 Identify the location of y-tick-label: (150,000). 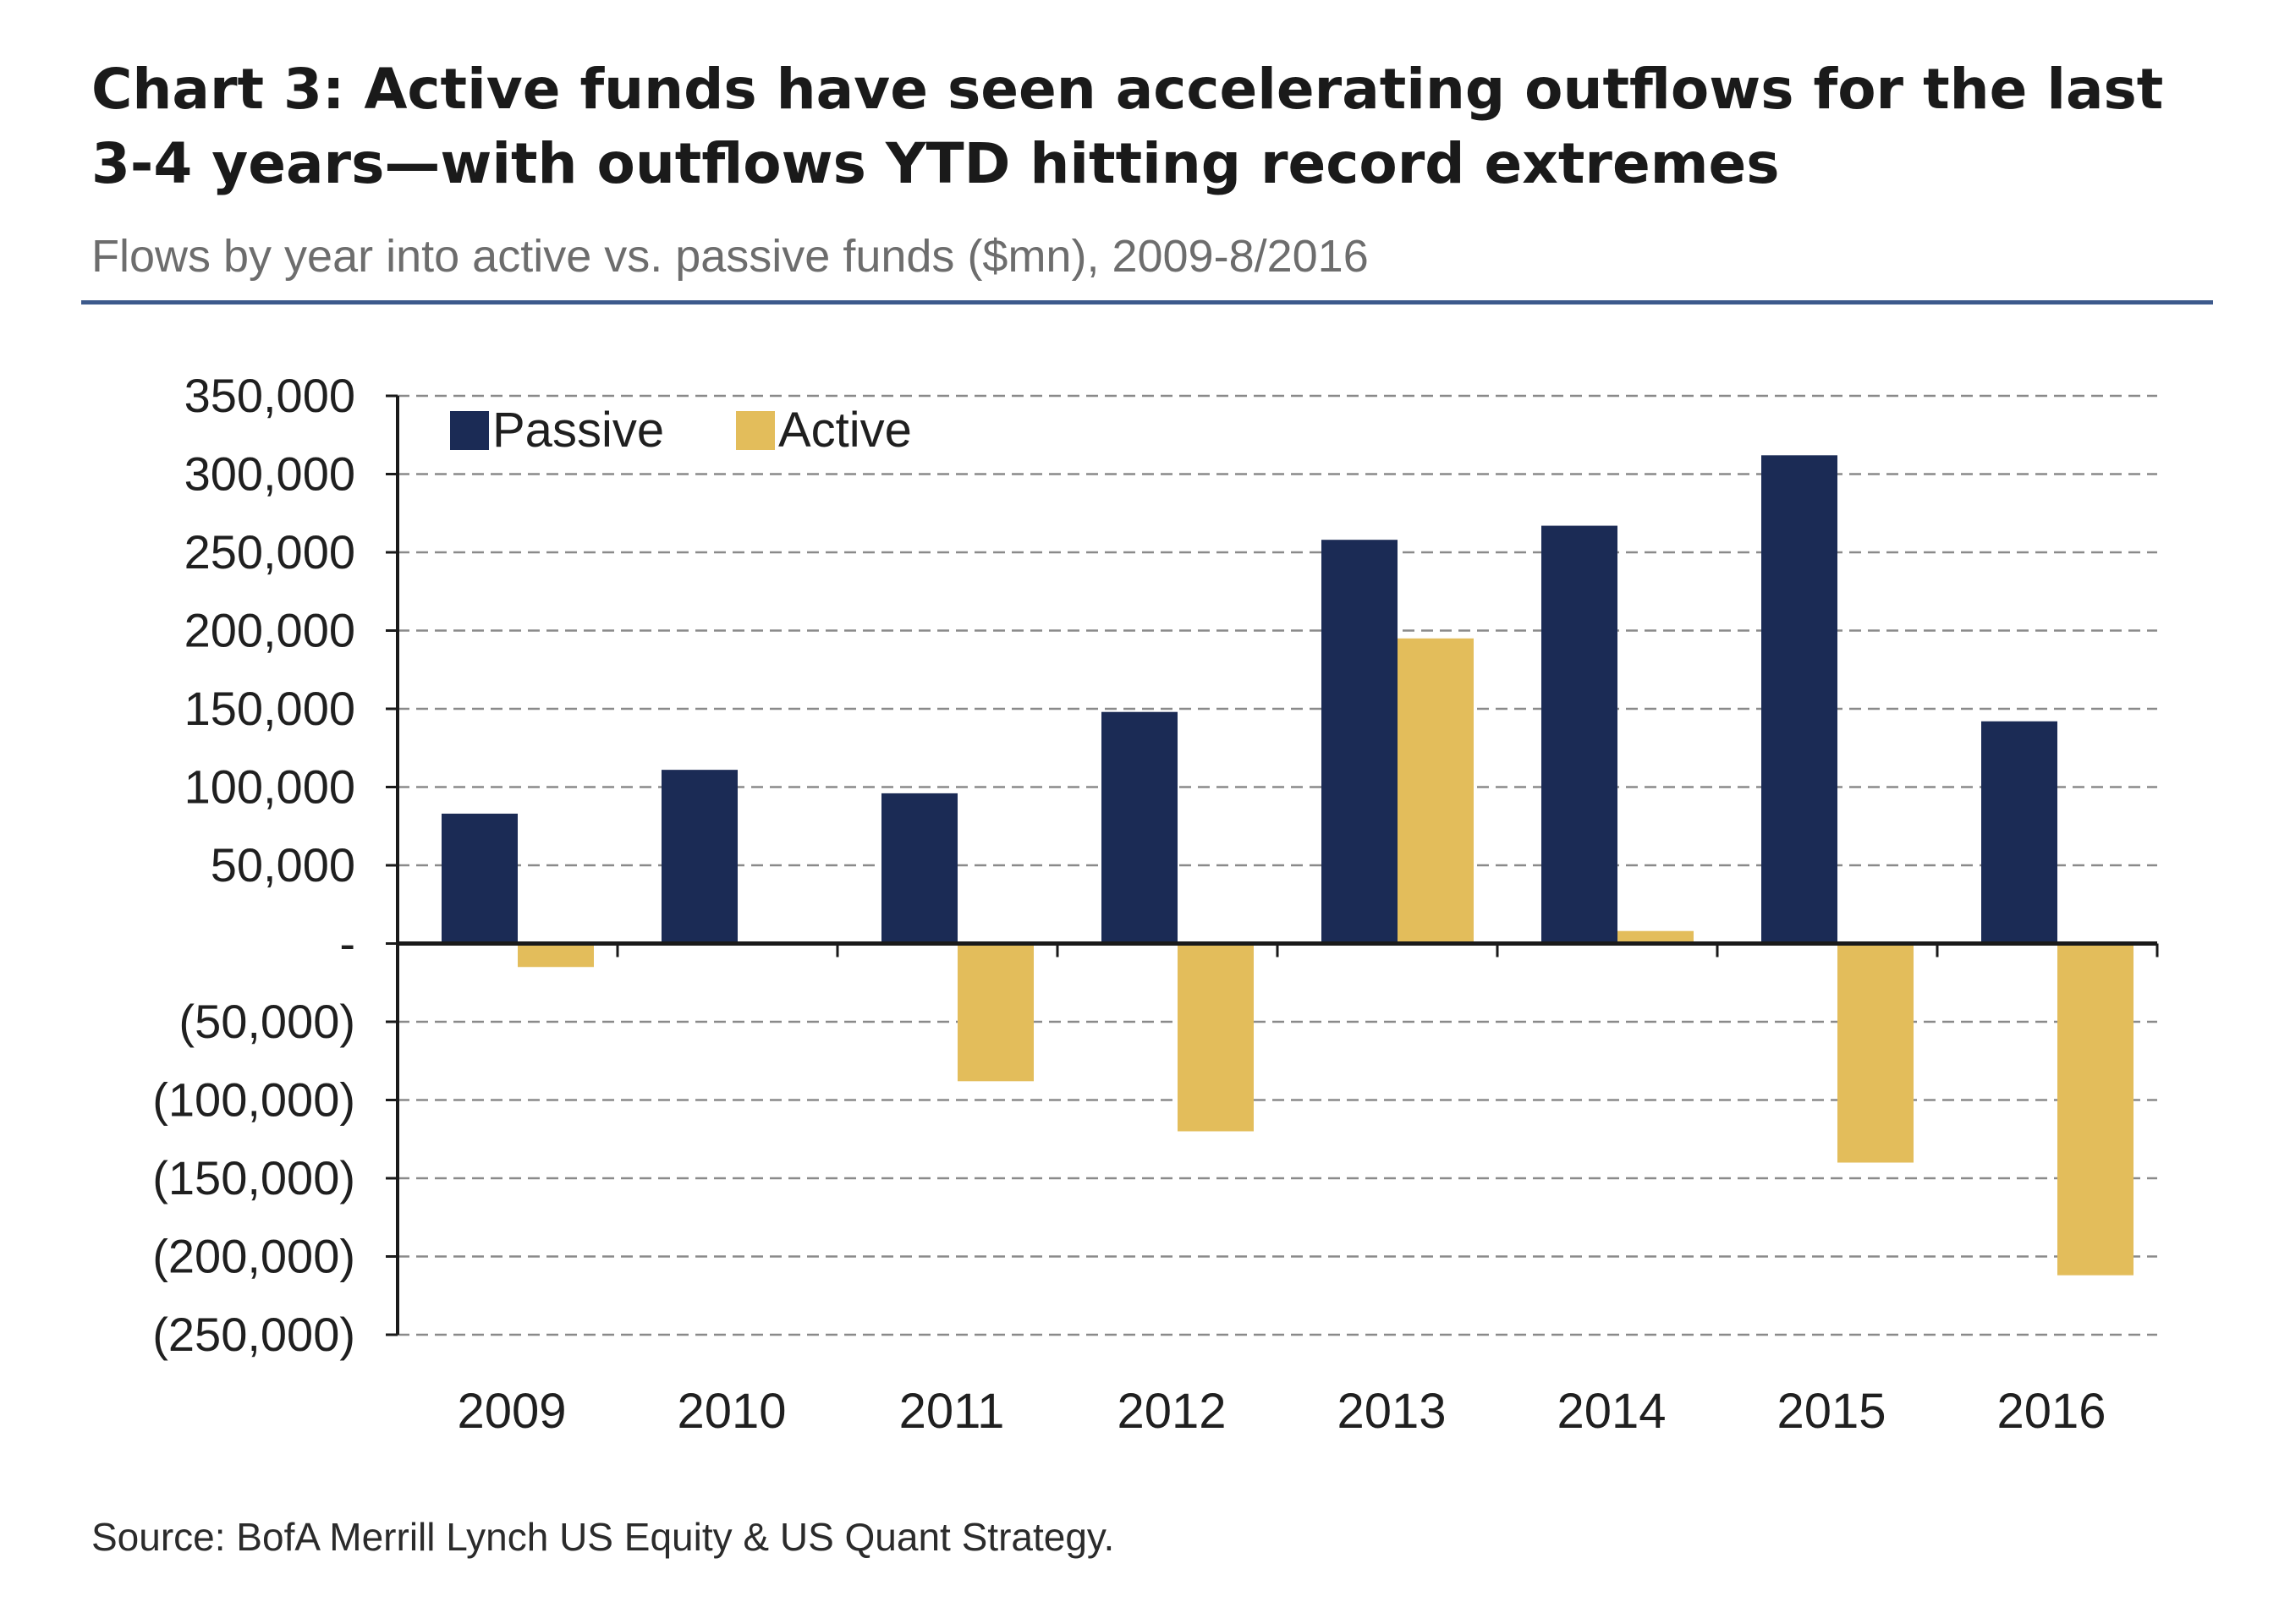
(254, 1177).